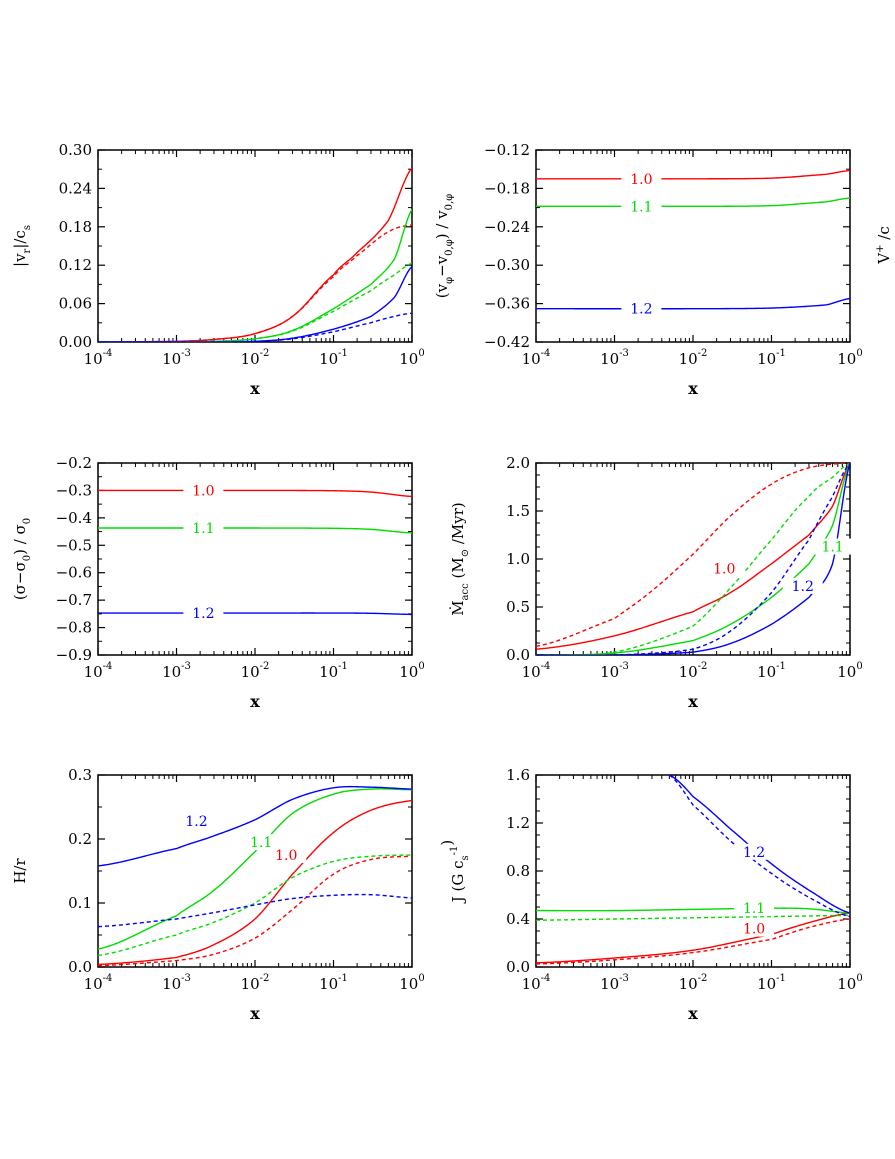  Describe the element at coordinates (74, 573) in the screenshot. I see `y-tick-label: −0.6` at that location.